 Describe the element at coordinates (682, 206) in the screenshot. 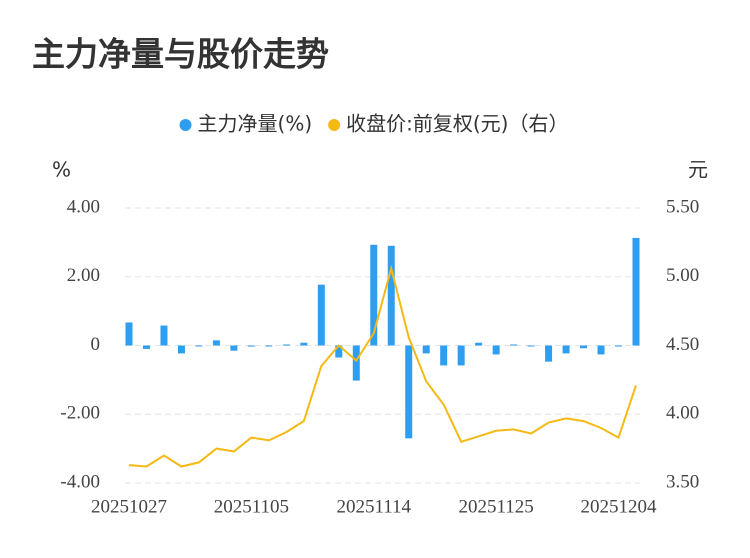

I see `y2-tick-label: 5.50` at that location.